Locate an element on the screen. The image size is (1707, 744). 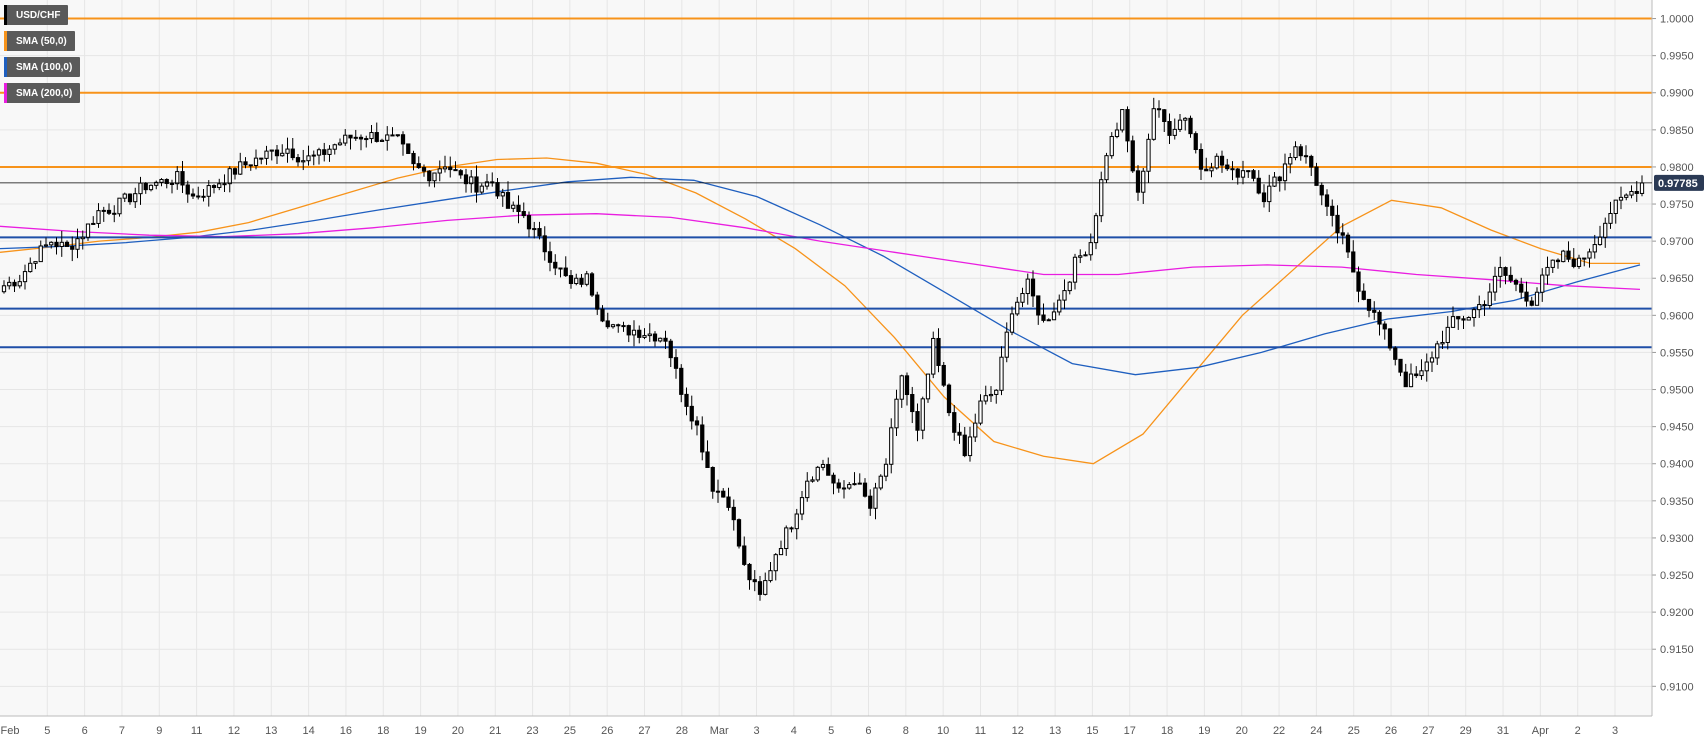
legend-item-sma100: SMA (100,0) is located at coordinates (42, 67).